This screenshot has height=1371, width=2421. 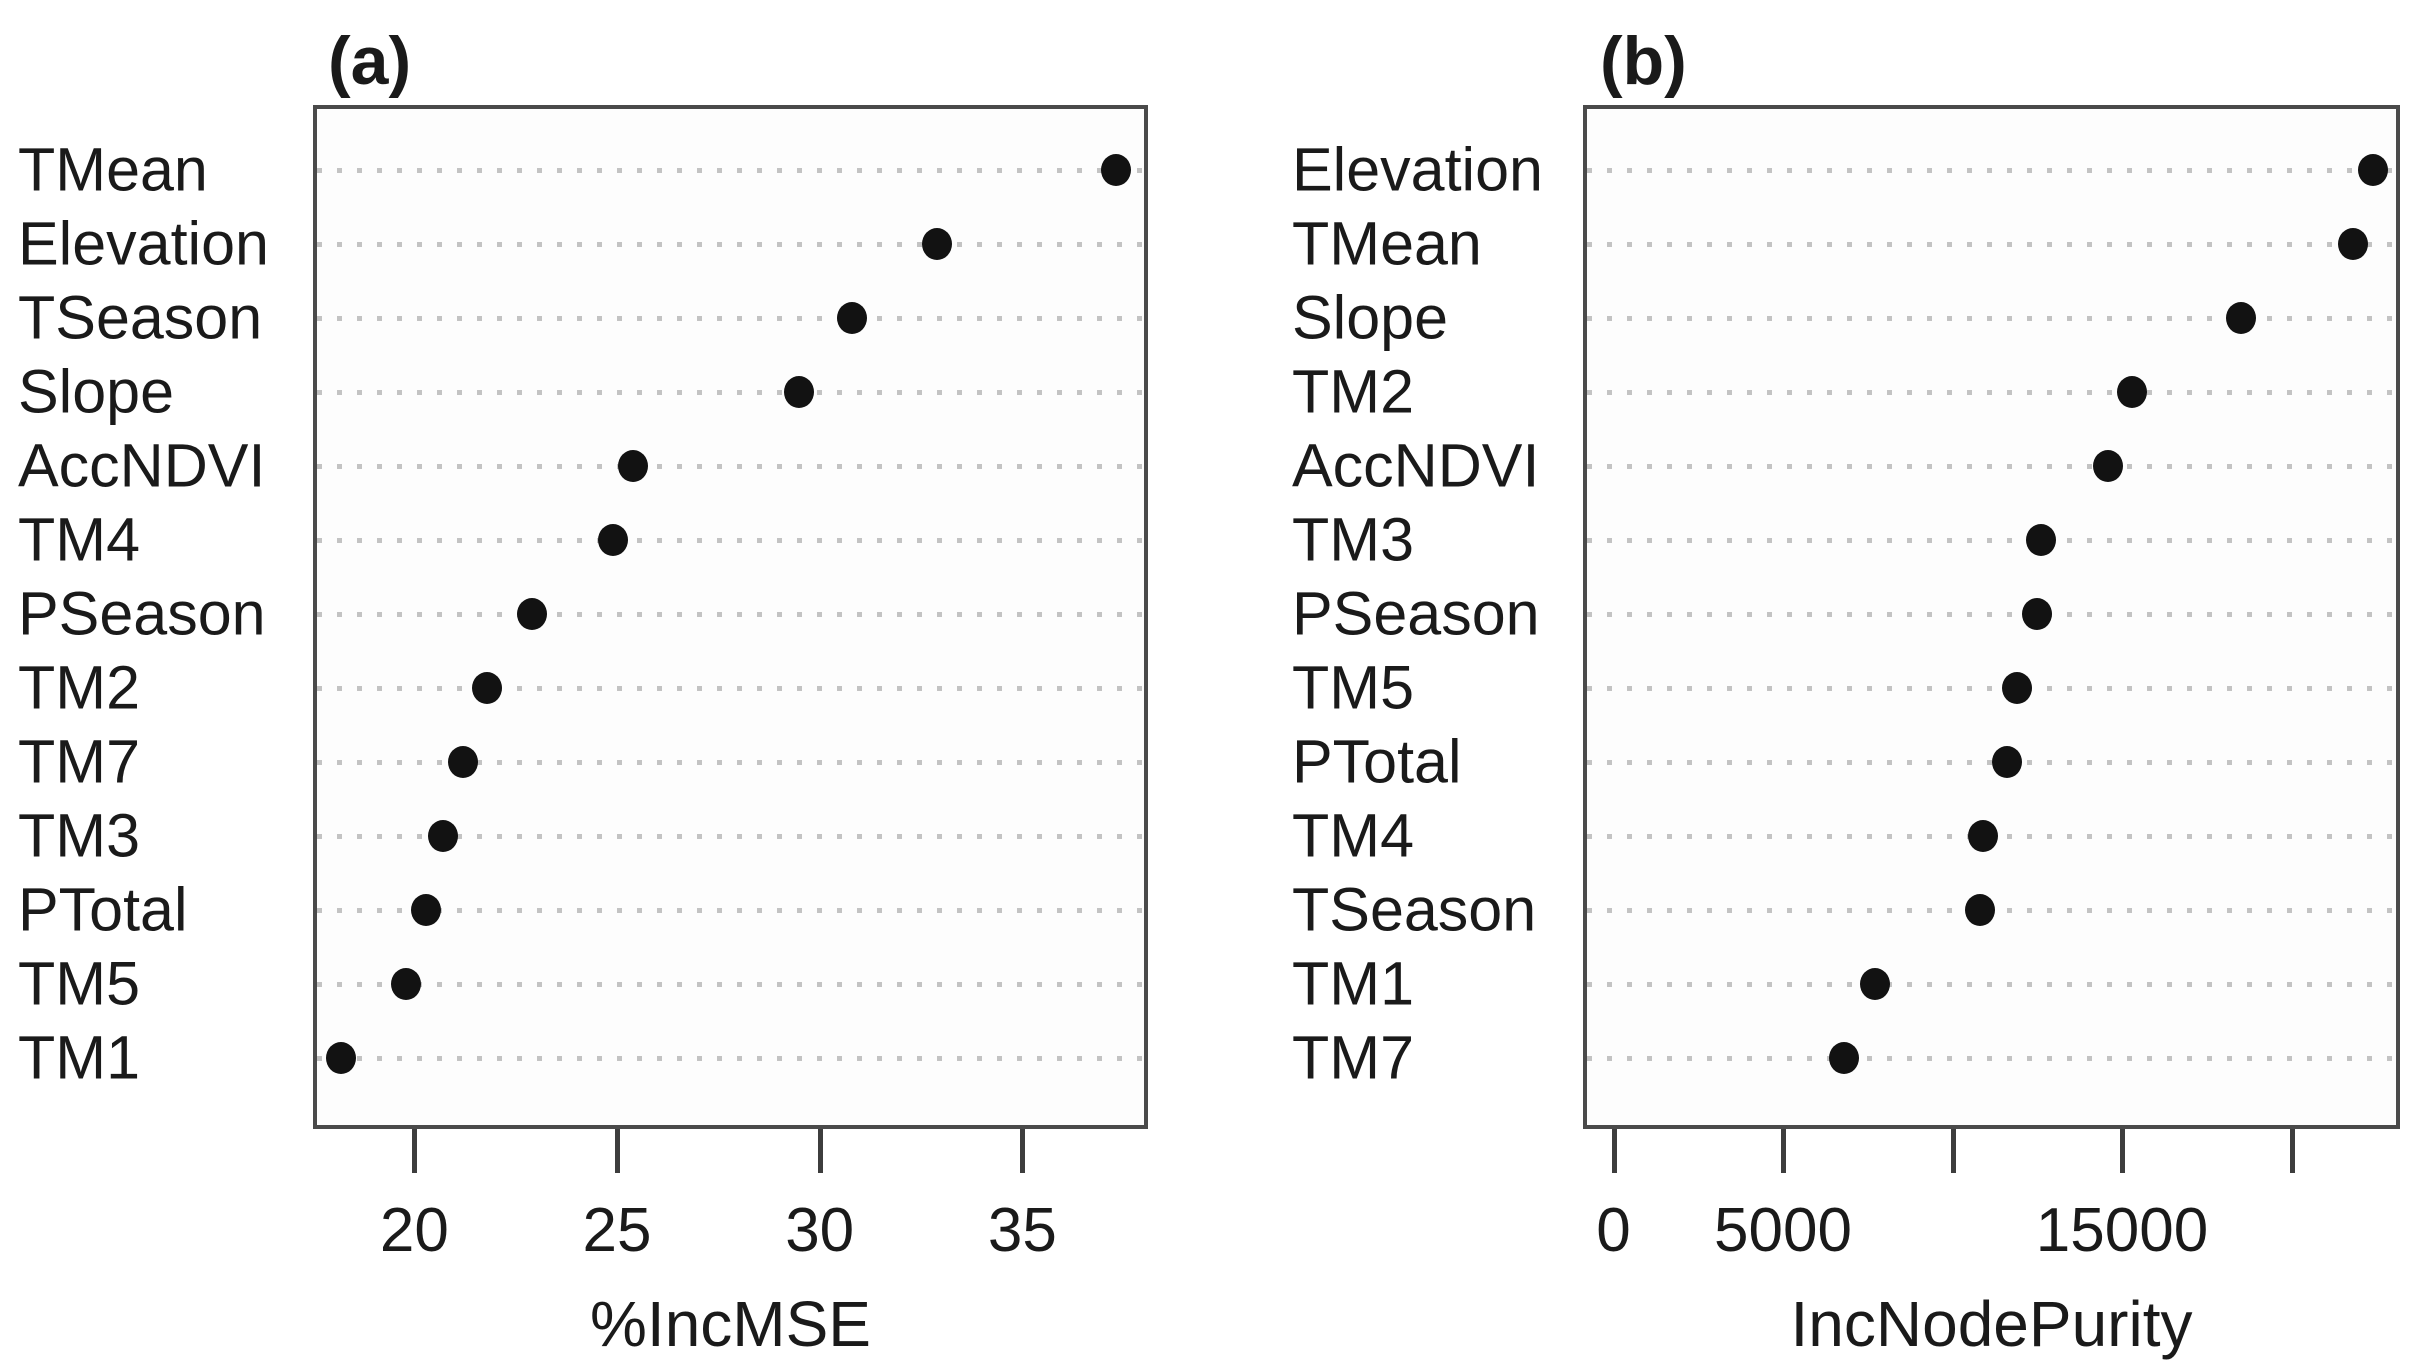 What do you see at coordinates (820, 1230) in the screenshot?
I see `x-tick-label: 30` at bounding box center [820, 1230].